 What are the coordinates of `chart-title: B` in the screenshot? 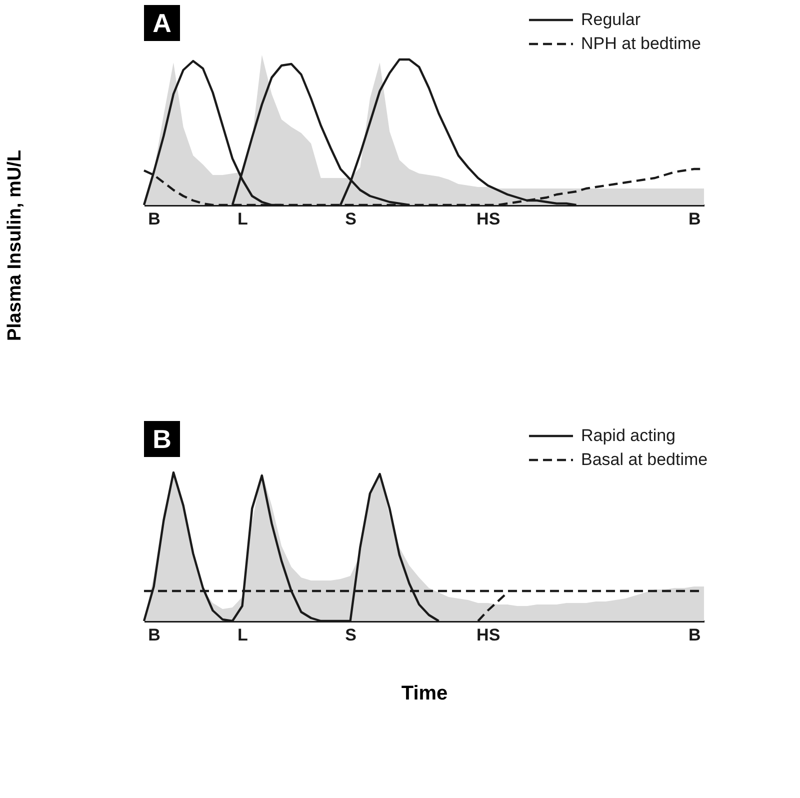 It's located at (162, 439).